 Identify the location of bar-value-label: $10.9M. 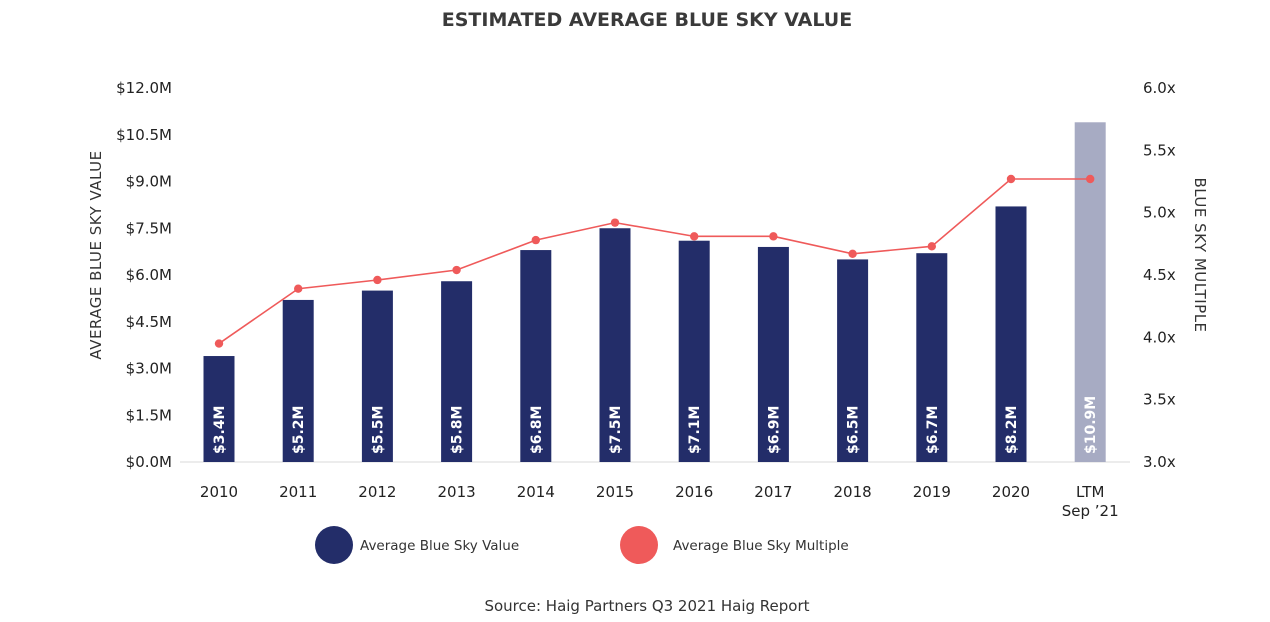
(1091, 425).